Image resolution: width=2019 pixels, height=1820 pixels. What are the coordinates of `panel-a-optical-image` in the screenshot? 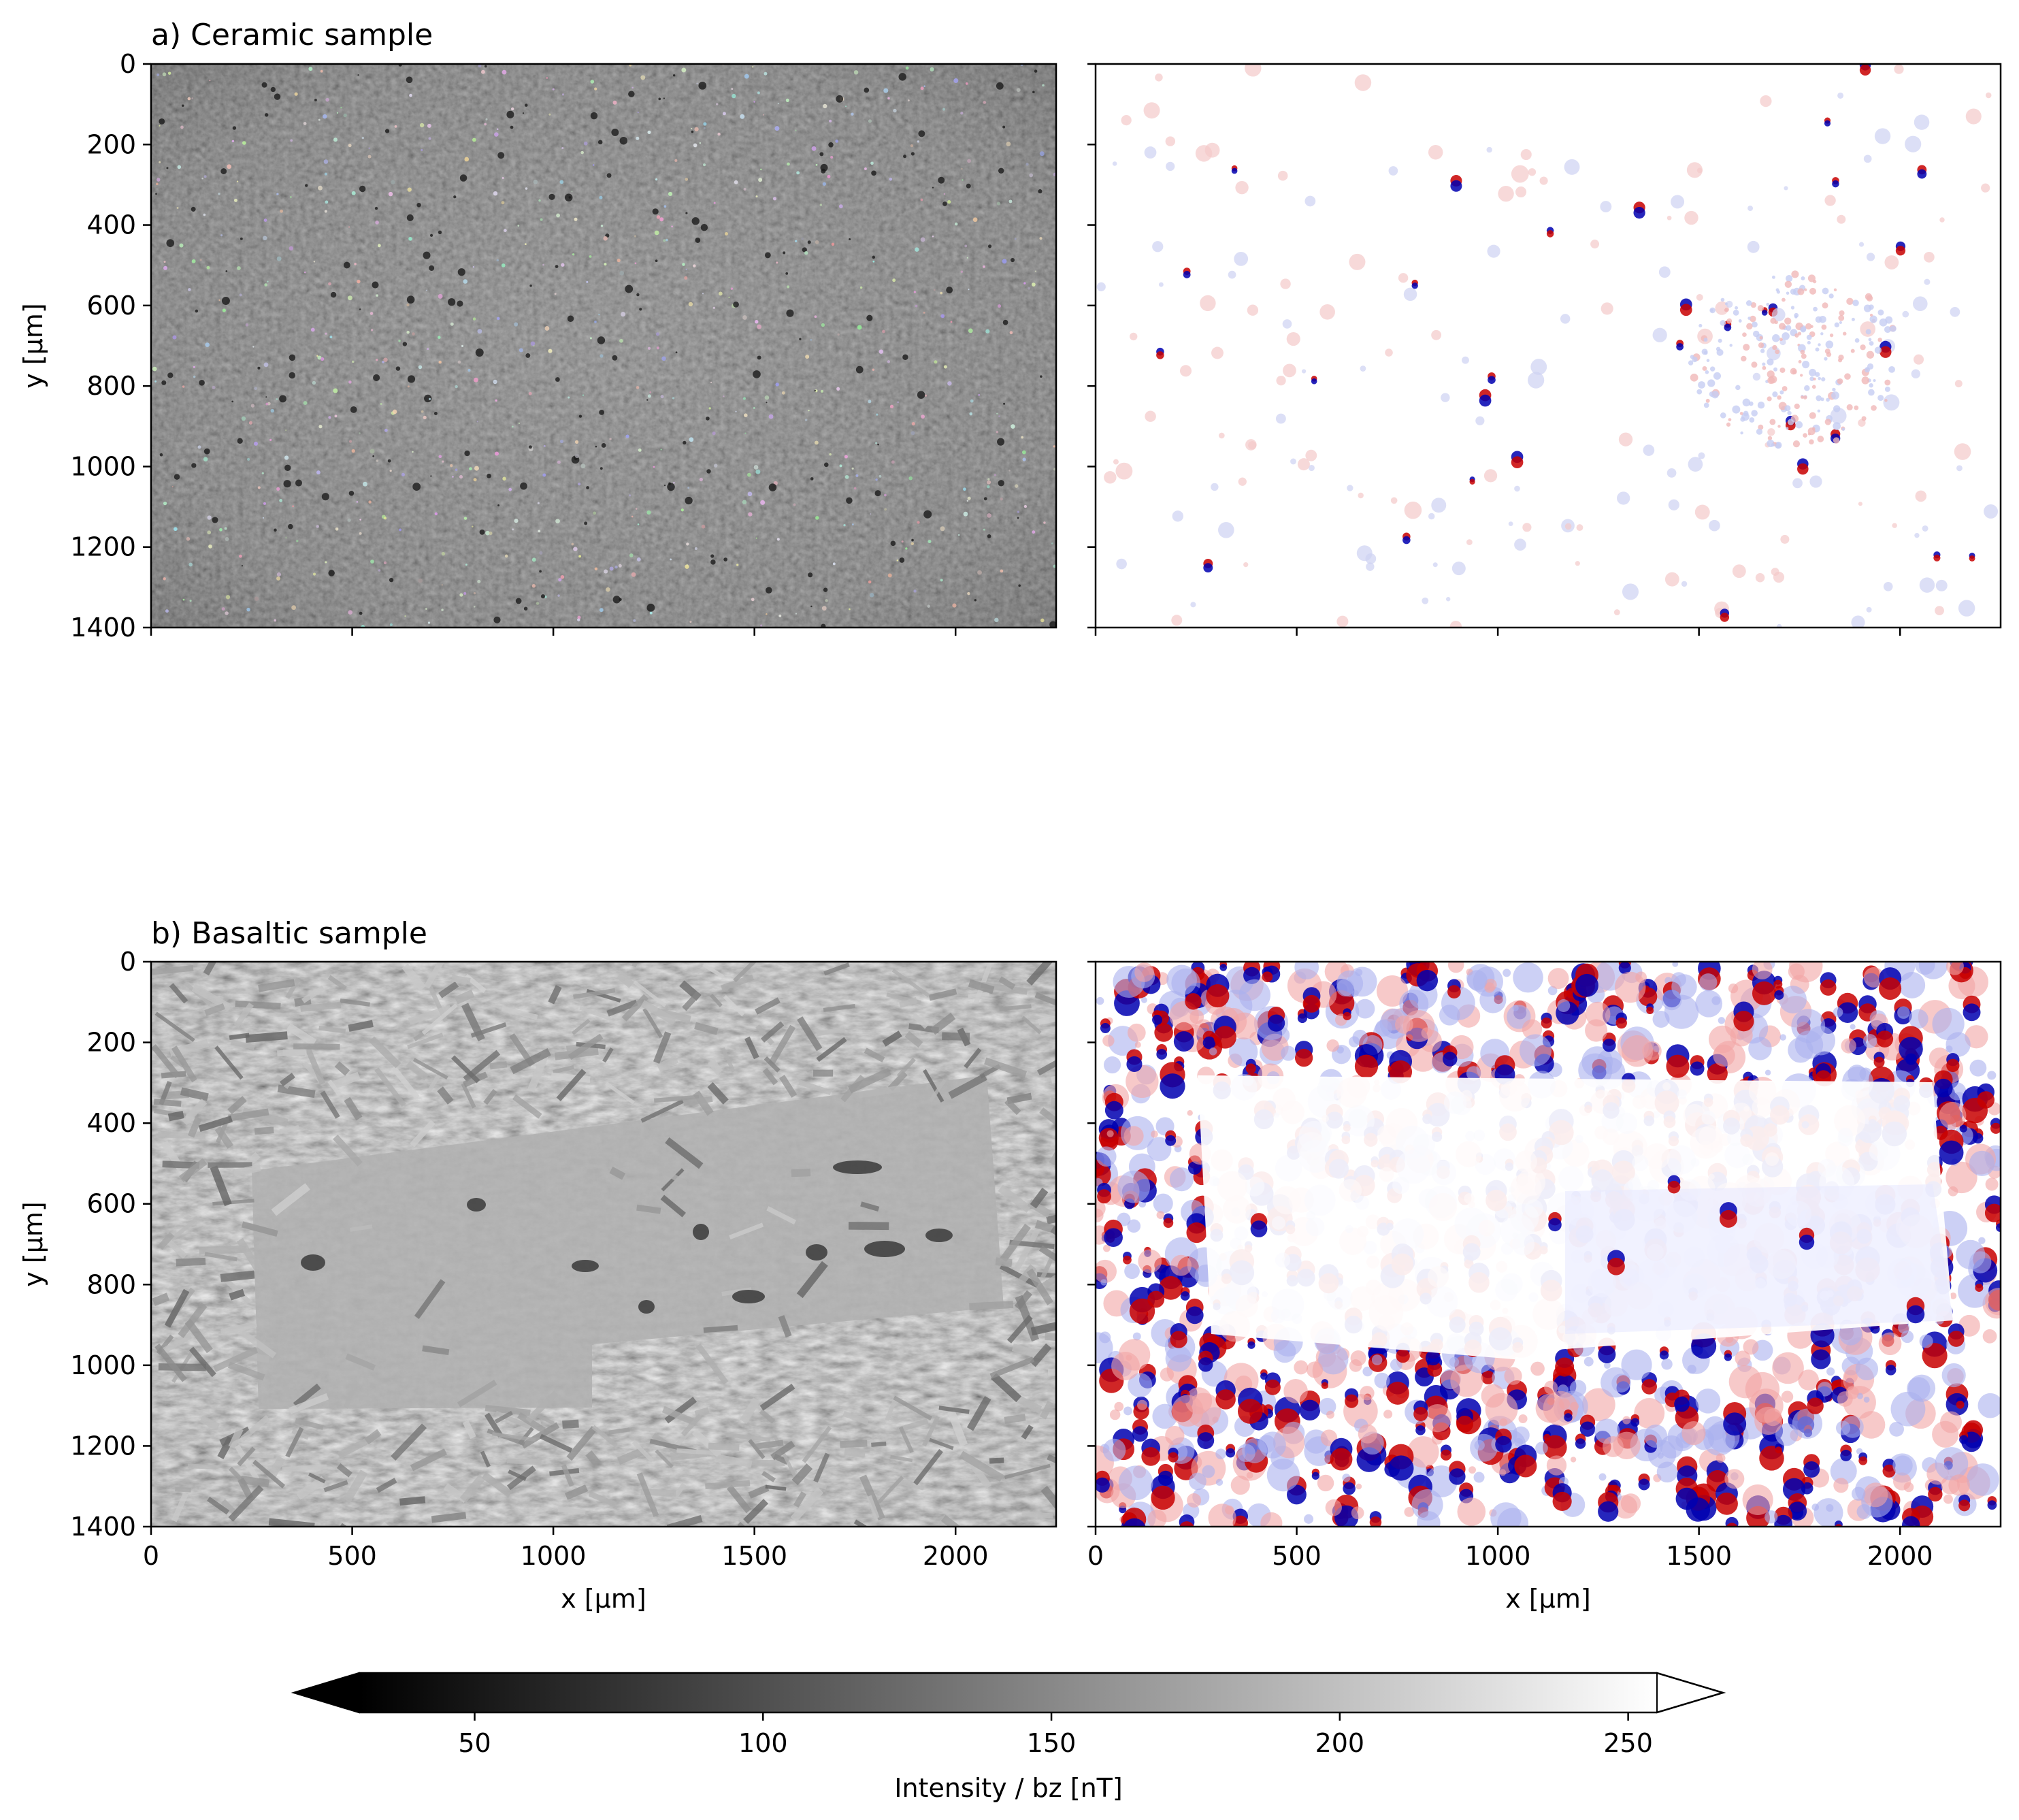 It's located at (603, 346).